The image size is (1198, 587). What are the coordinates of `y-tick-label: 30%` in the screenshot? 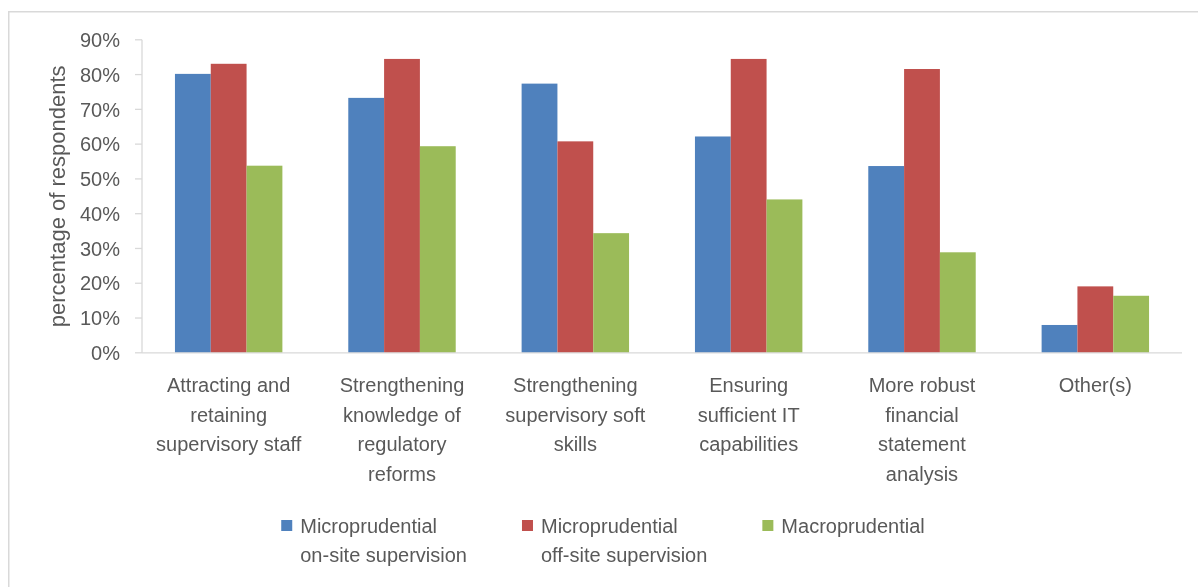 It's located at (100, 248).